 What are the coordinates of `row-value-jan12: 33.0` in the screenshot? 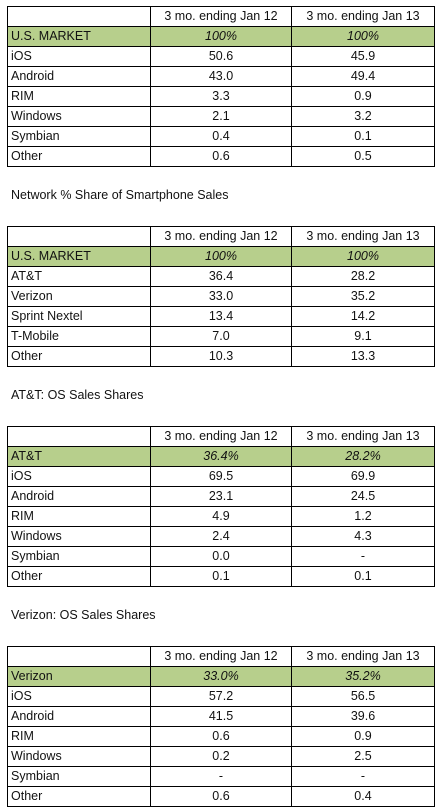 It's located at (221, 296).